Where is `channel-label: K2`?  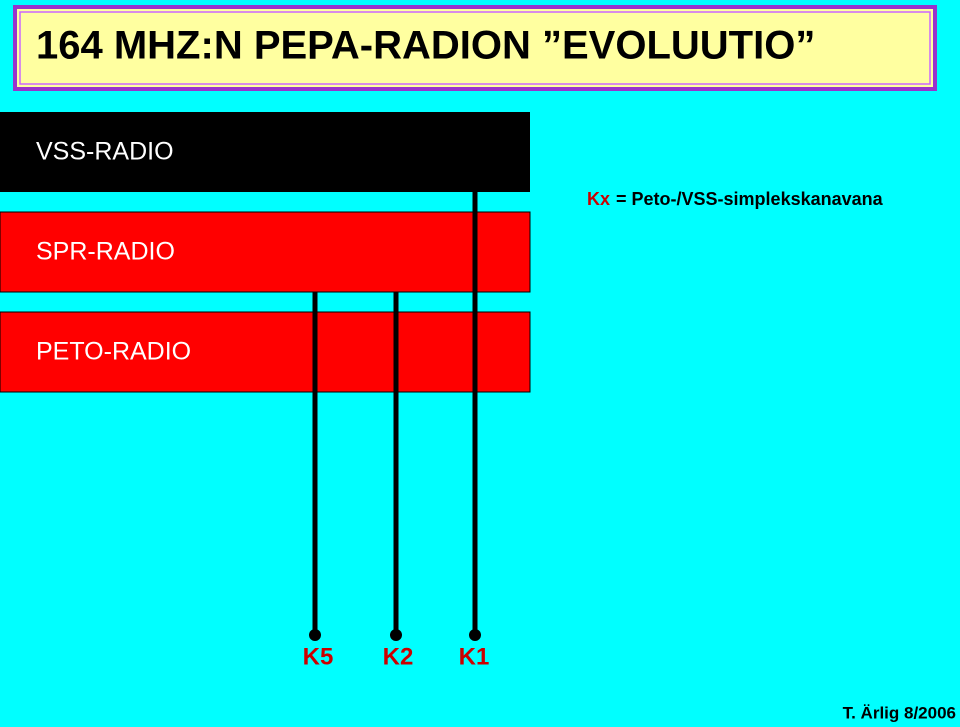 channel-label: K2 is located at coordinates (398, 656).